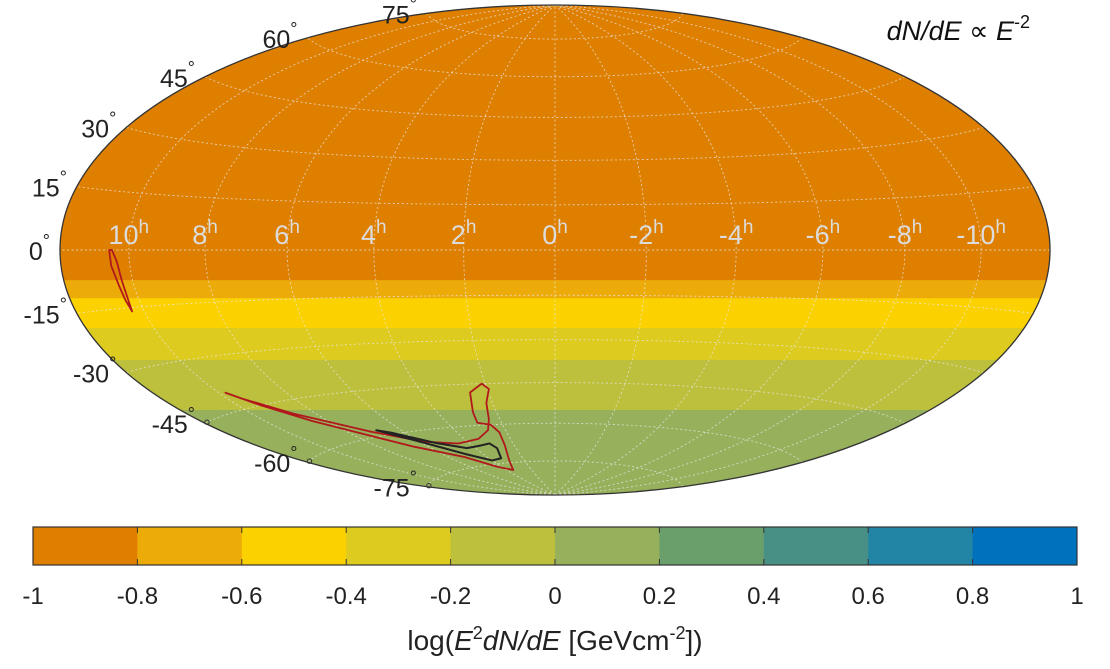  What do you see at coordinates (395, 485) in the screenshot?
I see `dec-tick-label: -75°` at bounding box center [395, 485].